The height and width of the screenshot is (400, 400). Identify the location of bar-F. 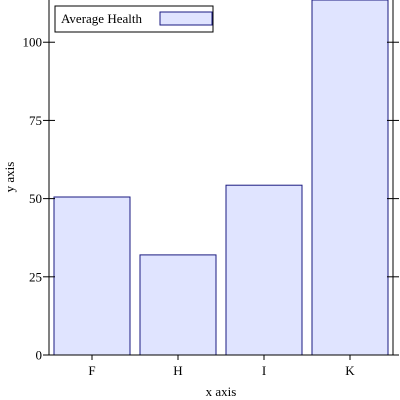
(92, 276).